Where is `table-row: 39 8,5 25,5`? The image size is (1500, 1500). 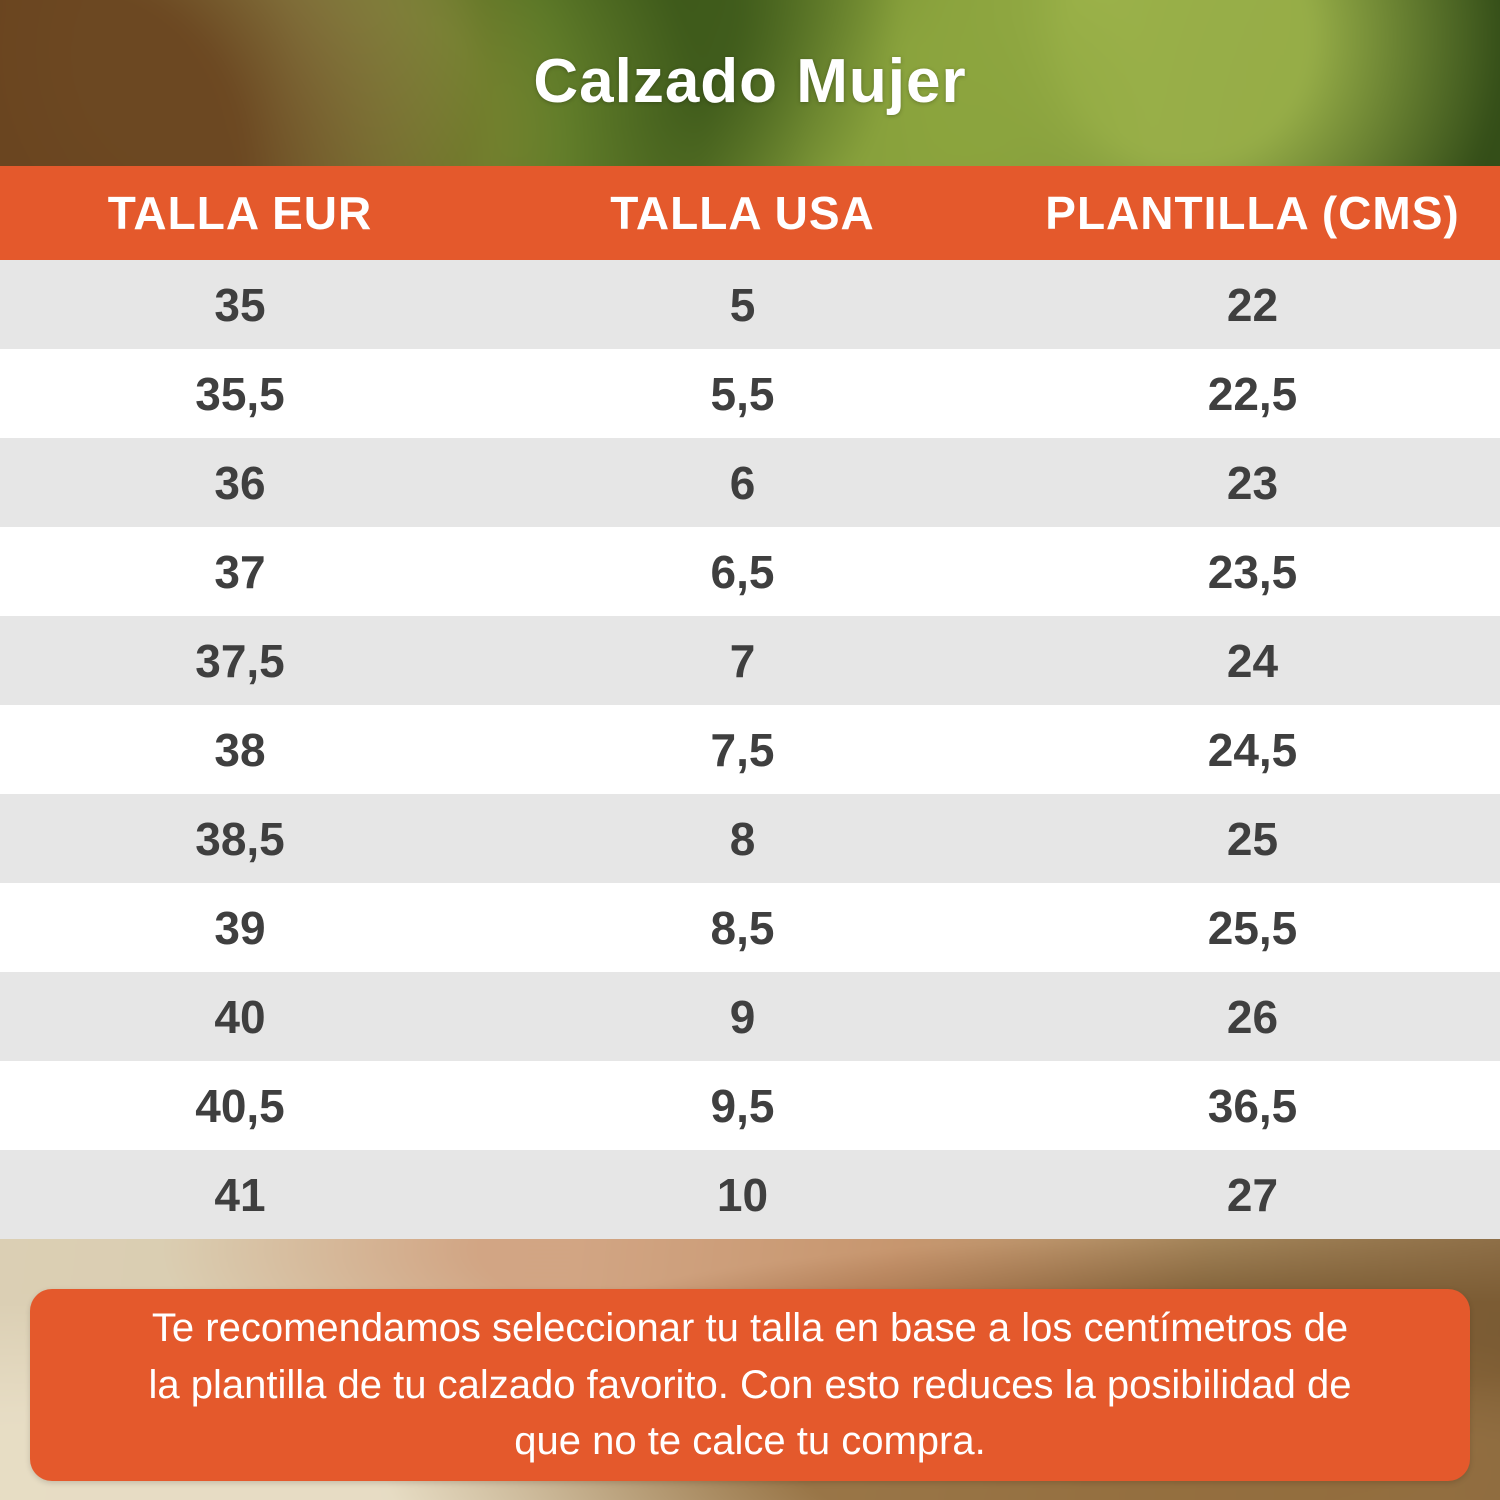
table-row: 39 8,5 25,5 is located at coordinates (750, 927).